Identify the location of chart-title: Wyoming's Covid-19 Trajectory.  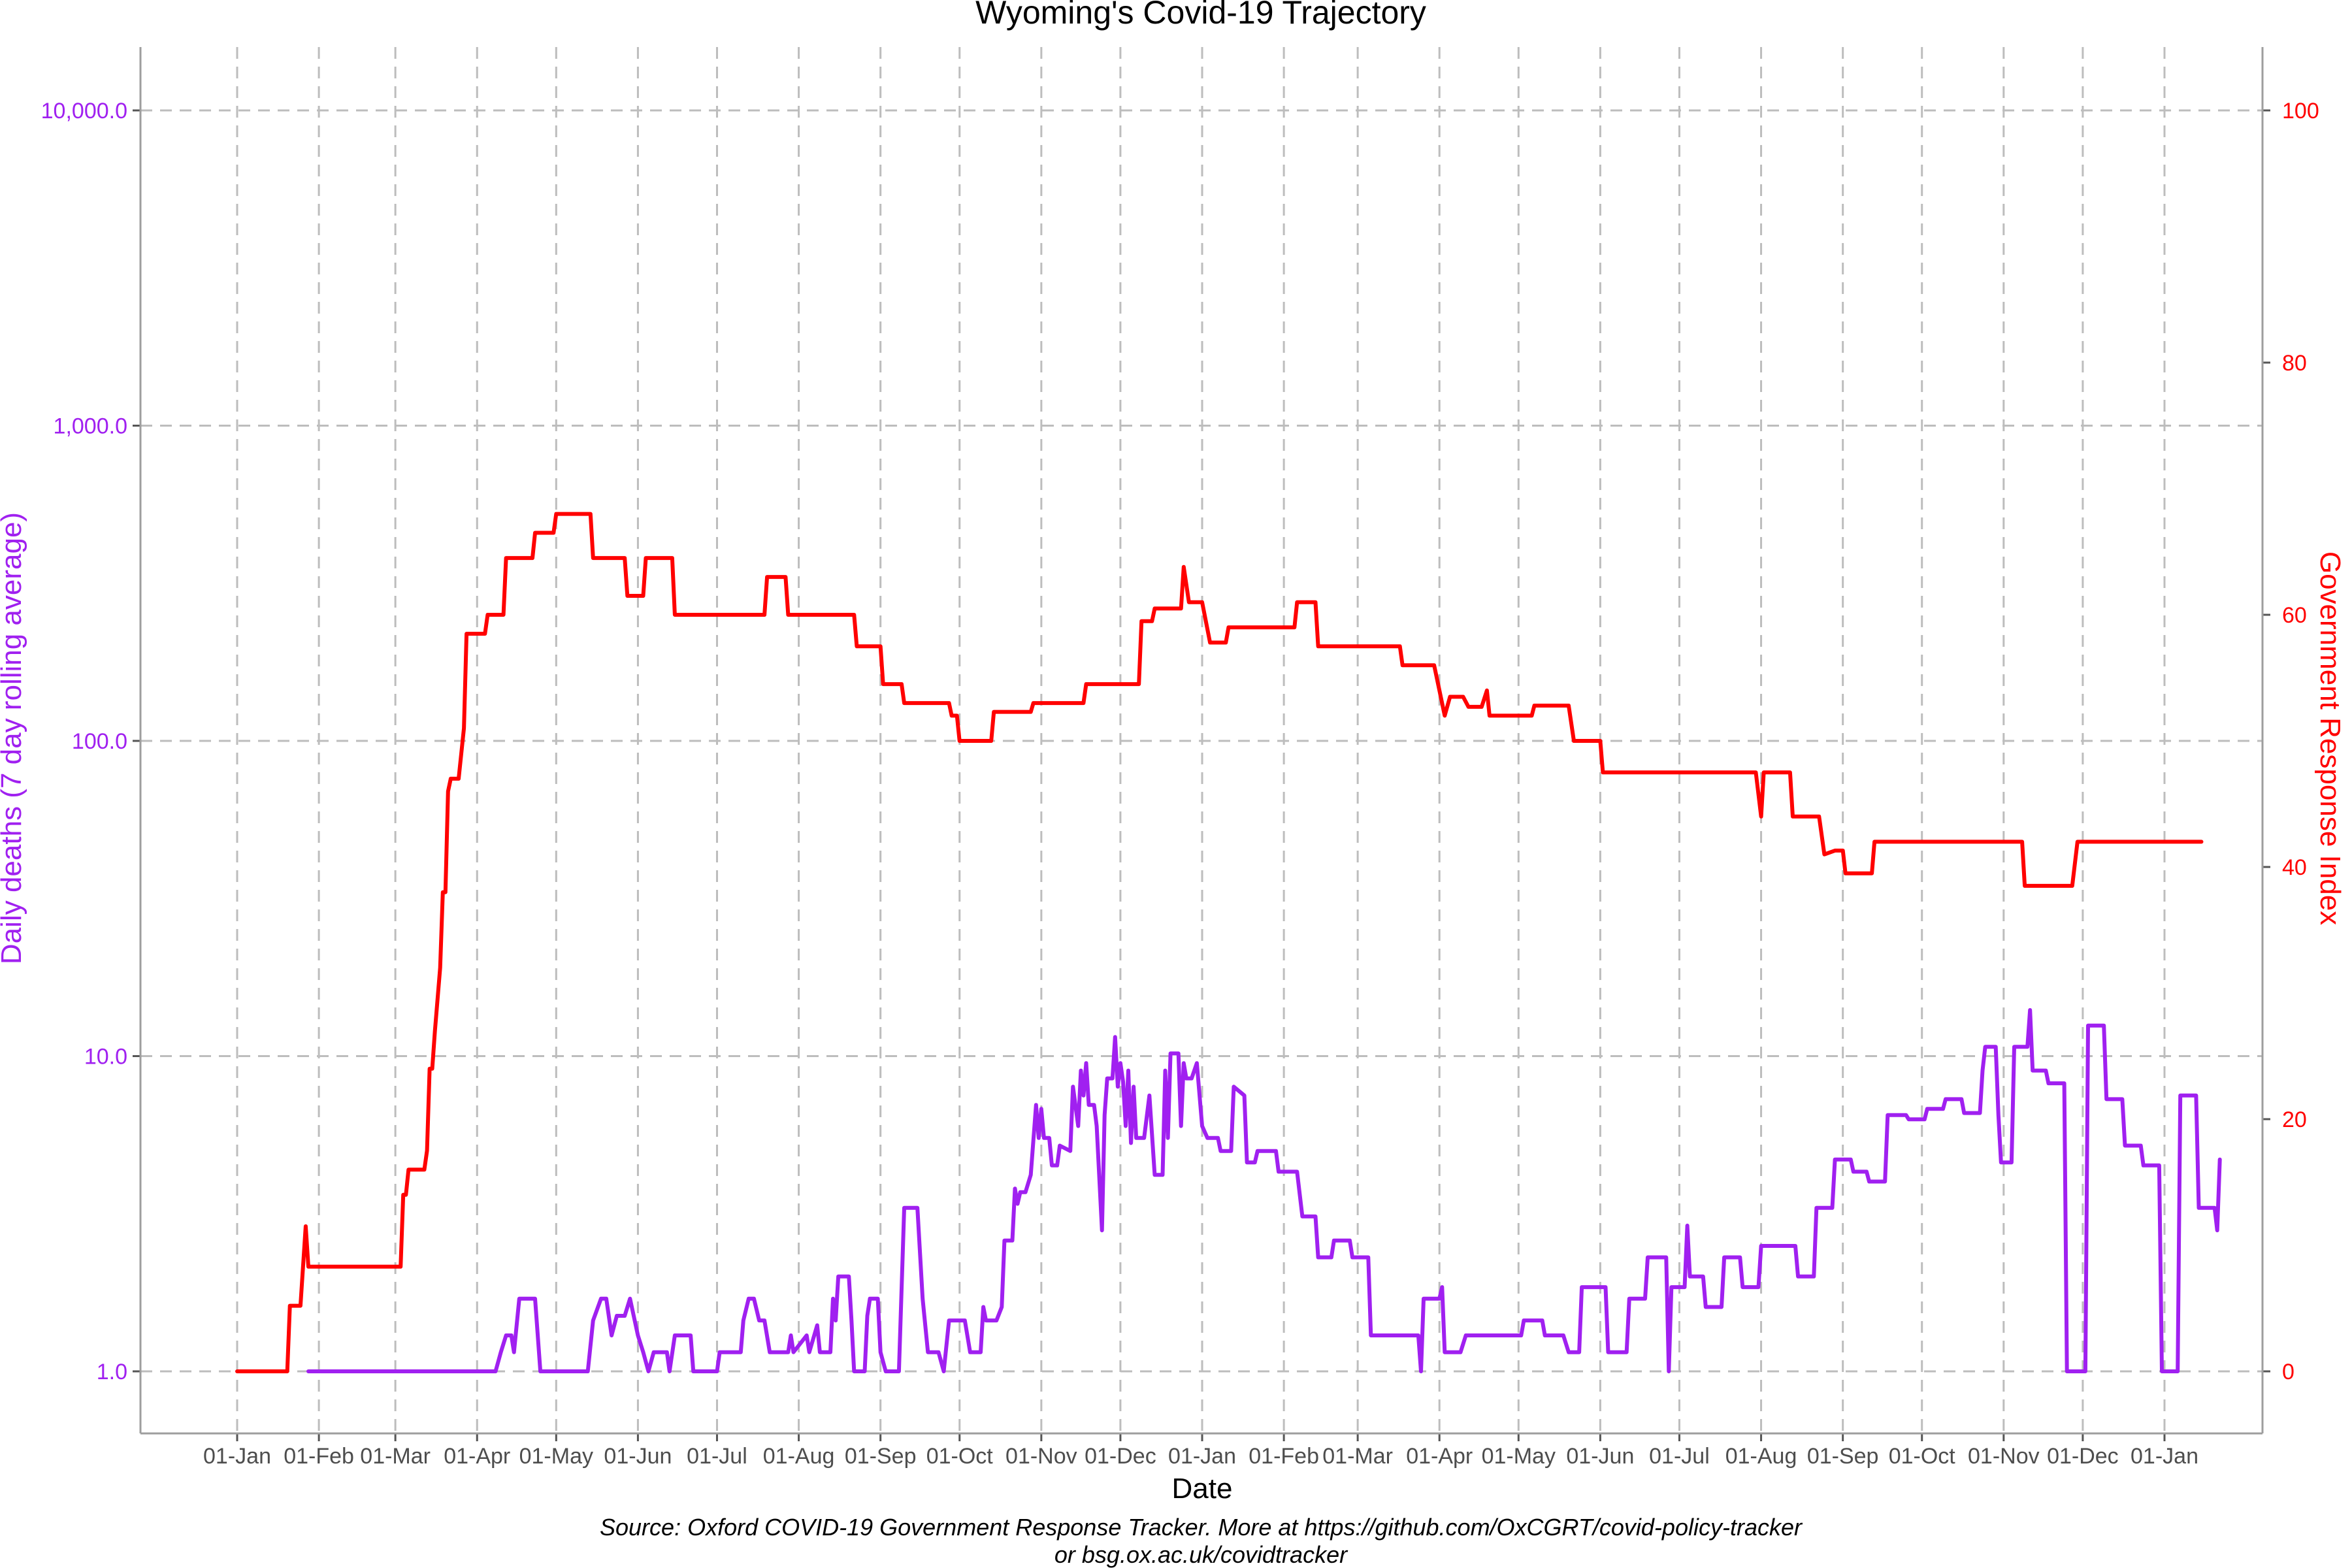
(1200, 15).